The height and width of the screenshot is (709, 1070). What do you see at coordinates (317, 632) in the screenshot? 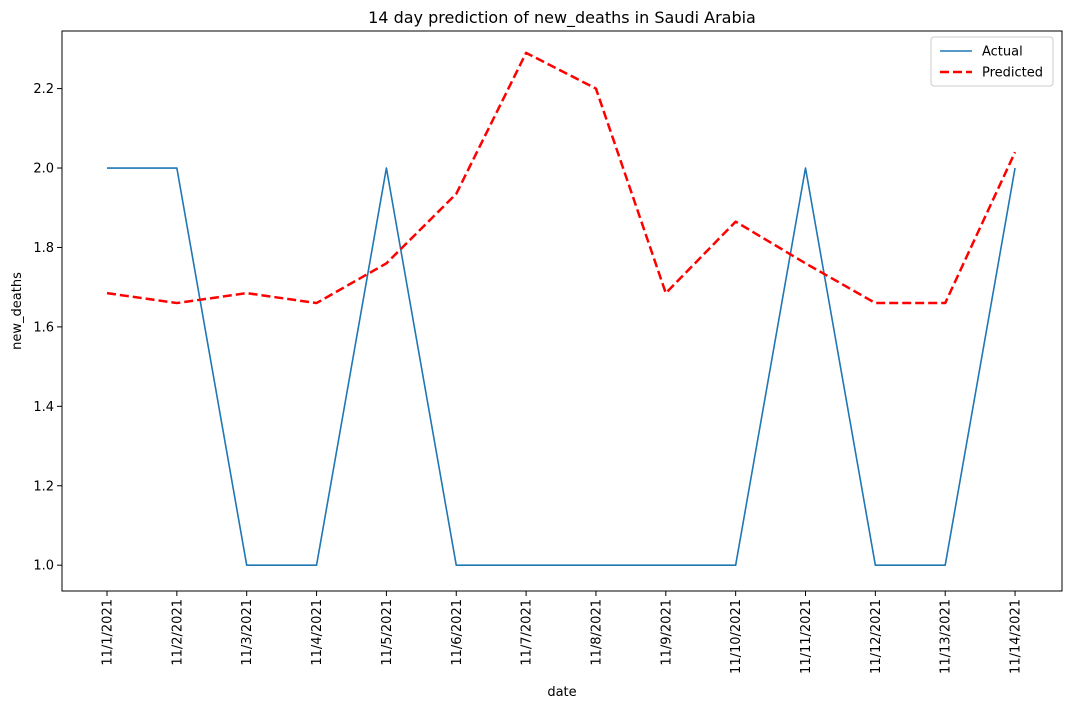
I see `x-tick-label: 11/4/2021` at bounding box center [317, 632].